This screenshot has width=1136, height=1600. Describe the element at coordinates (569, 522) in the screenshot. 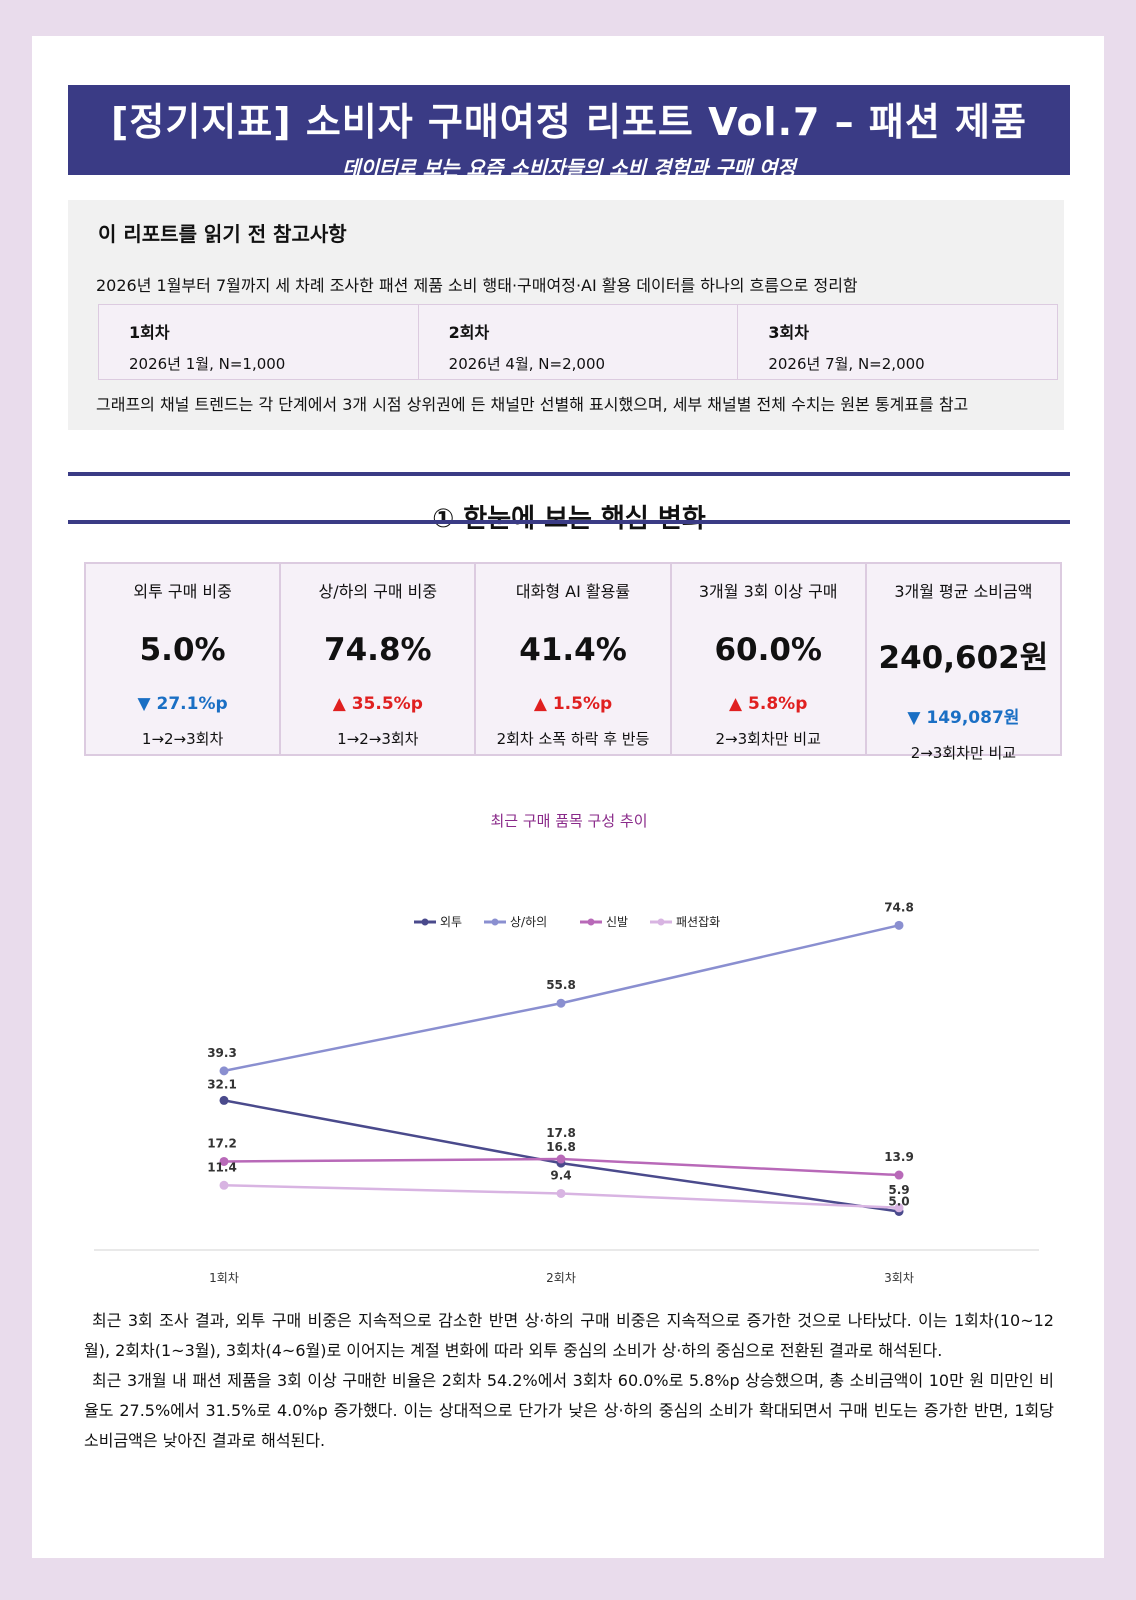

I see `section-bottom-rule` at that location.